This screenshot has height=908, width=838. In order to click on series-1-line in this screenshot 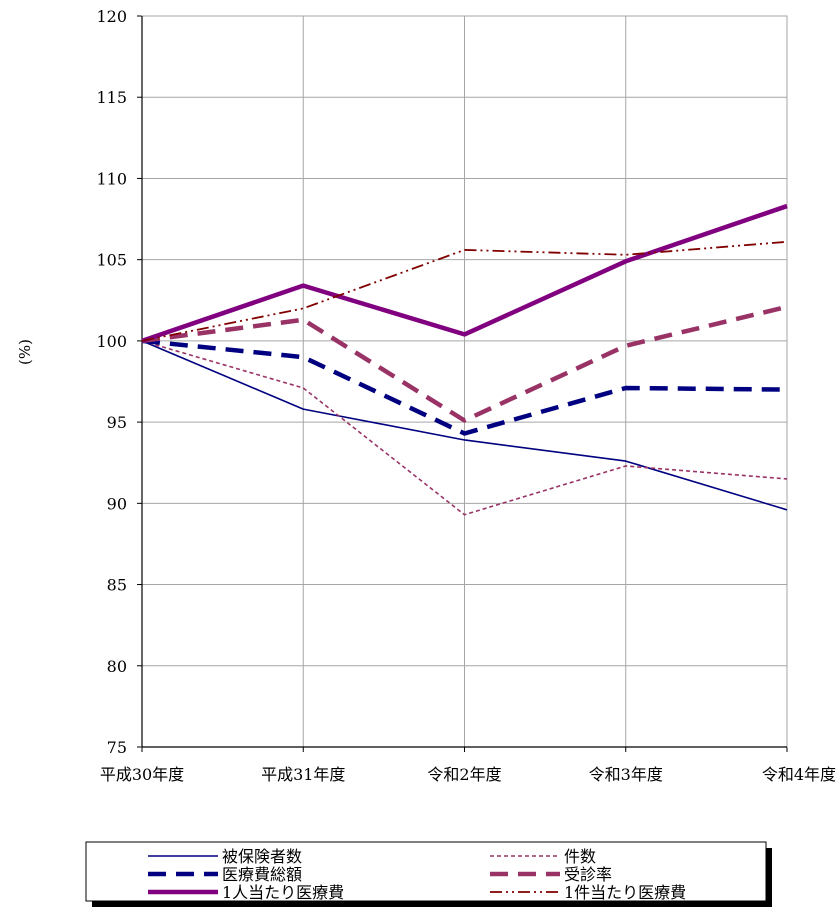, I will do `click(464, 425)`.